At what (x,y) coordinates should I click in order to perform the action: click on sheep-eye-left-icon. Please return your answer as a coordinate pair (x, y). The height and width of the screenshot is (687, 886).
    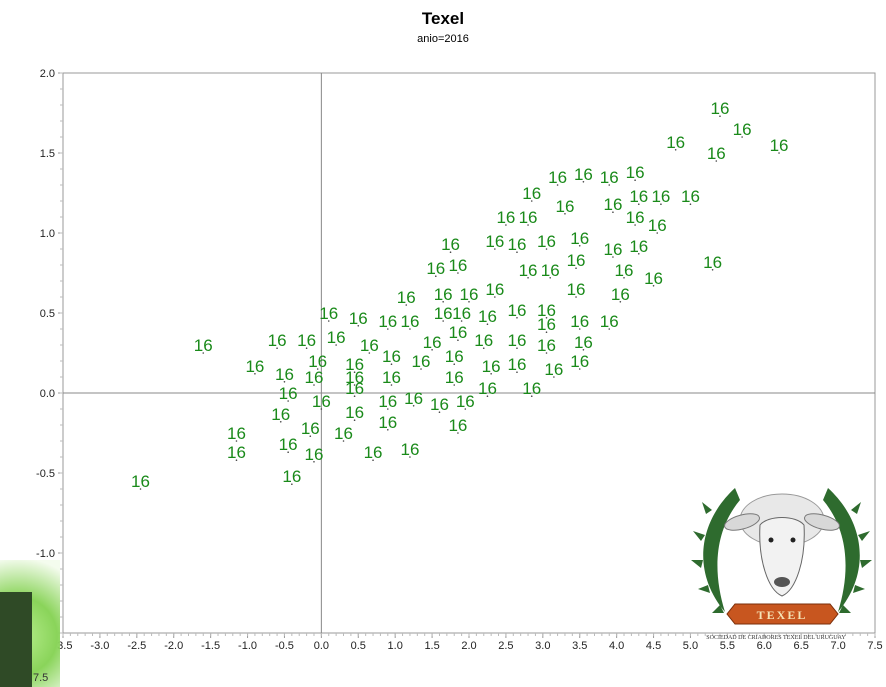
    Looking at the image, I should click on (771, 540).